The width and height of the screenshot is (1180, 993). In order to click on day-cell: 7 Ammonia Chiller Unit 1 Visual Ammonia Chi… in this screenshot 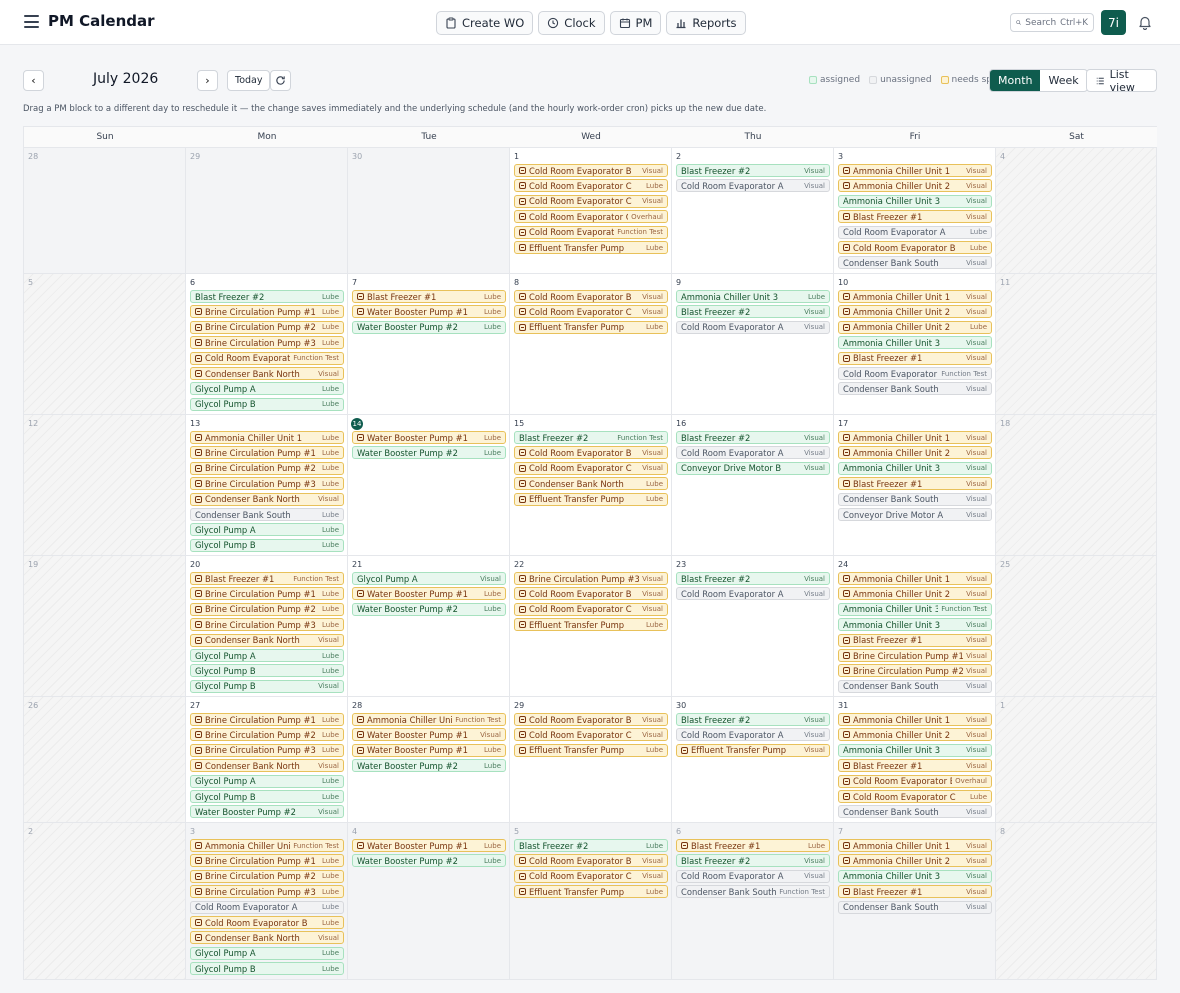, I will do `click(915, 901)`.